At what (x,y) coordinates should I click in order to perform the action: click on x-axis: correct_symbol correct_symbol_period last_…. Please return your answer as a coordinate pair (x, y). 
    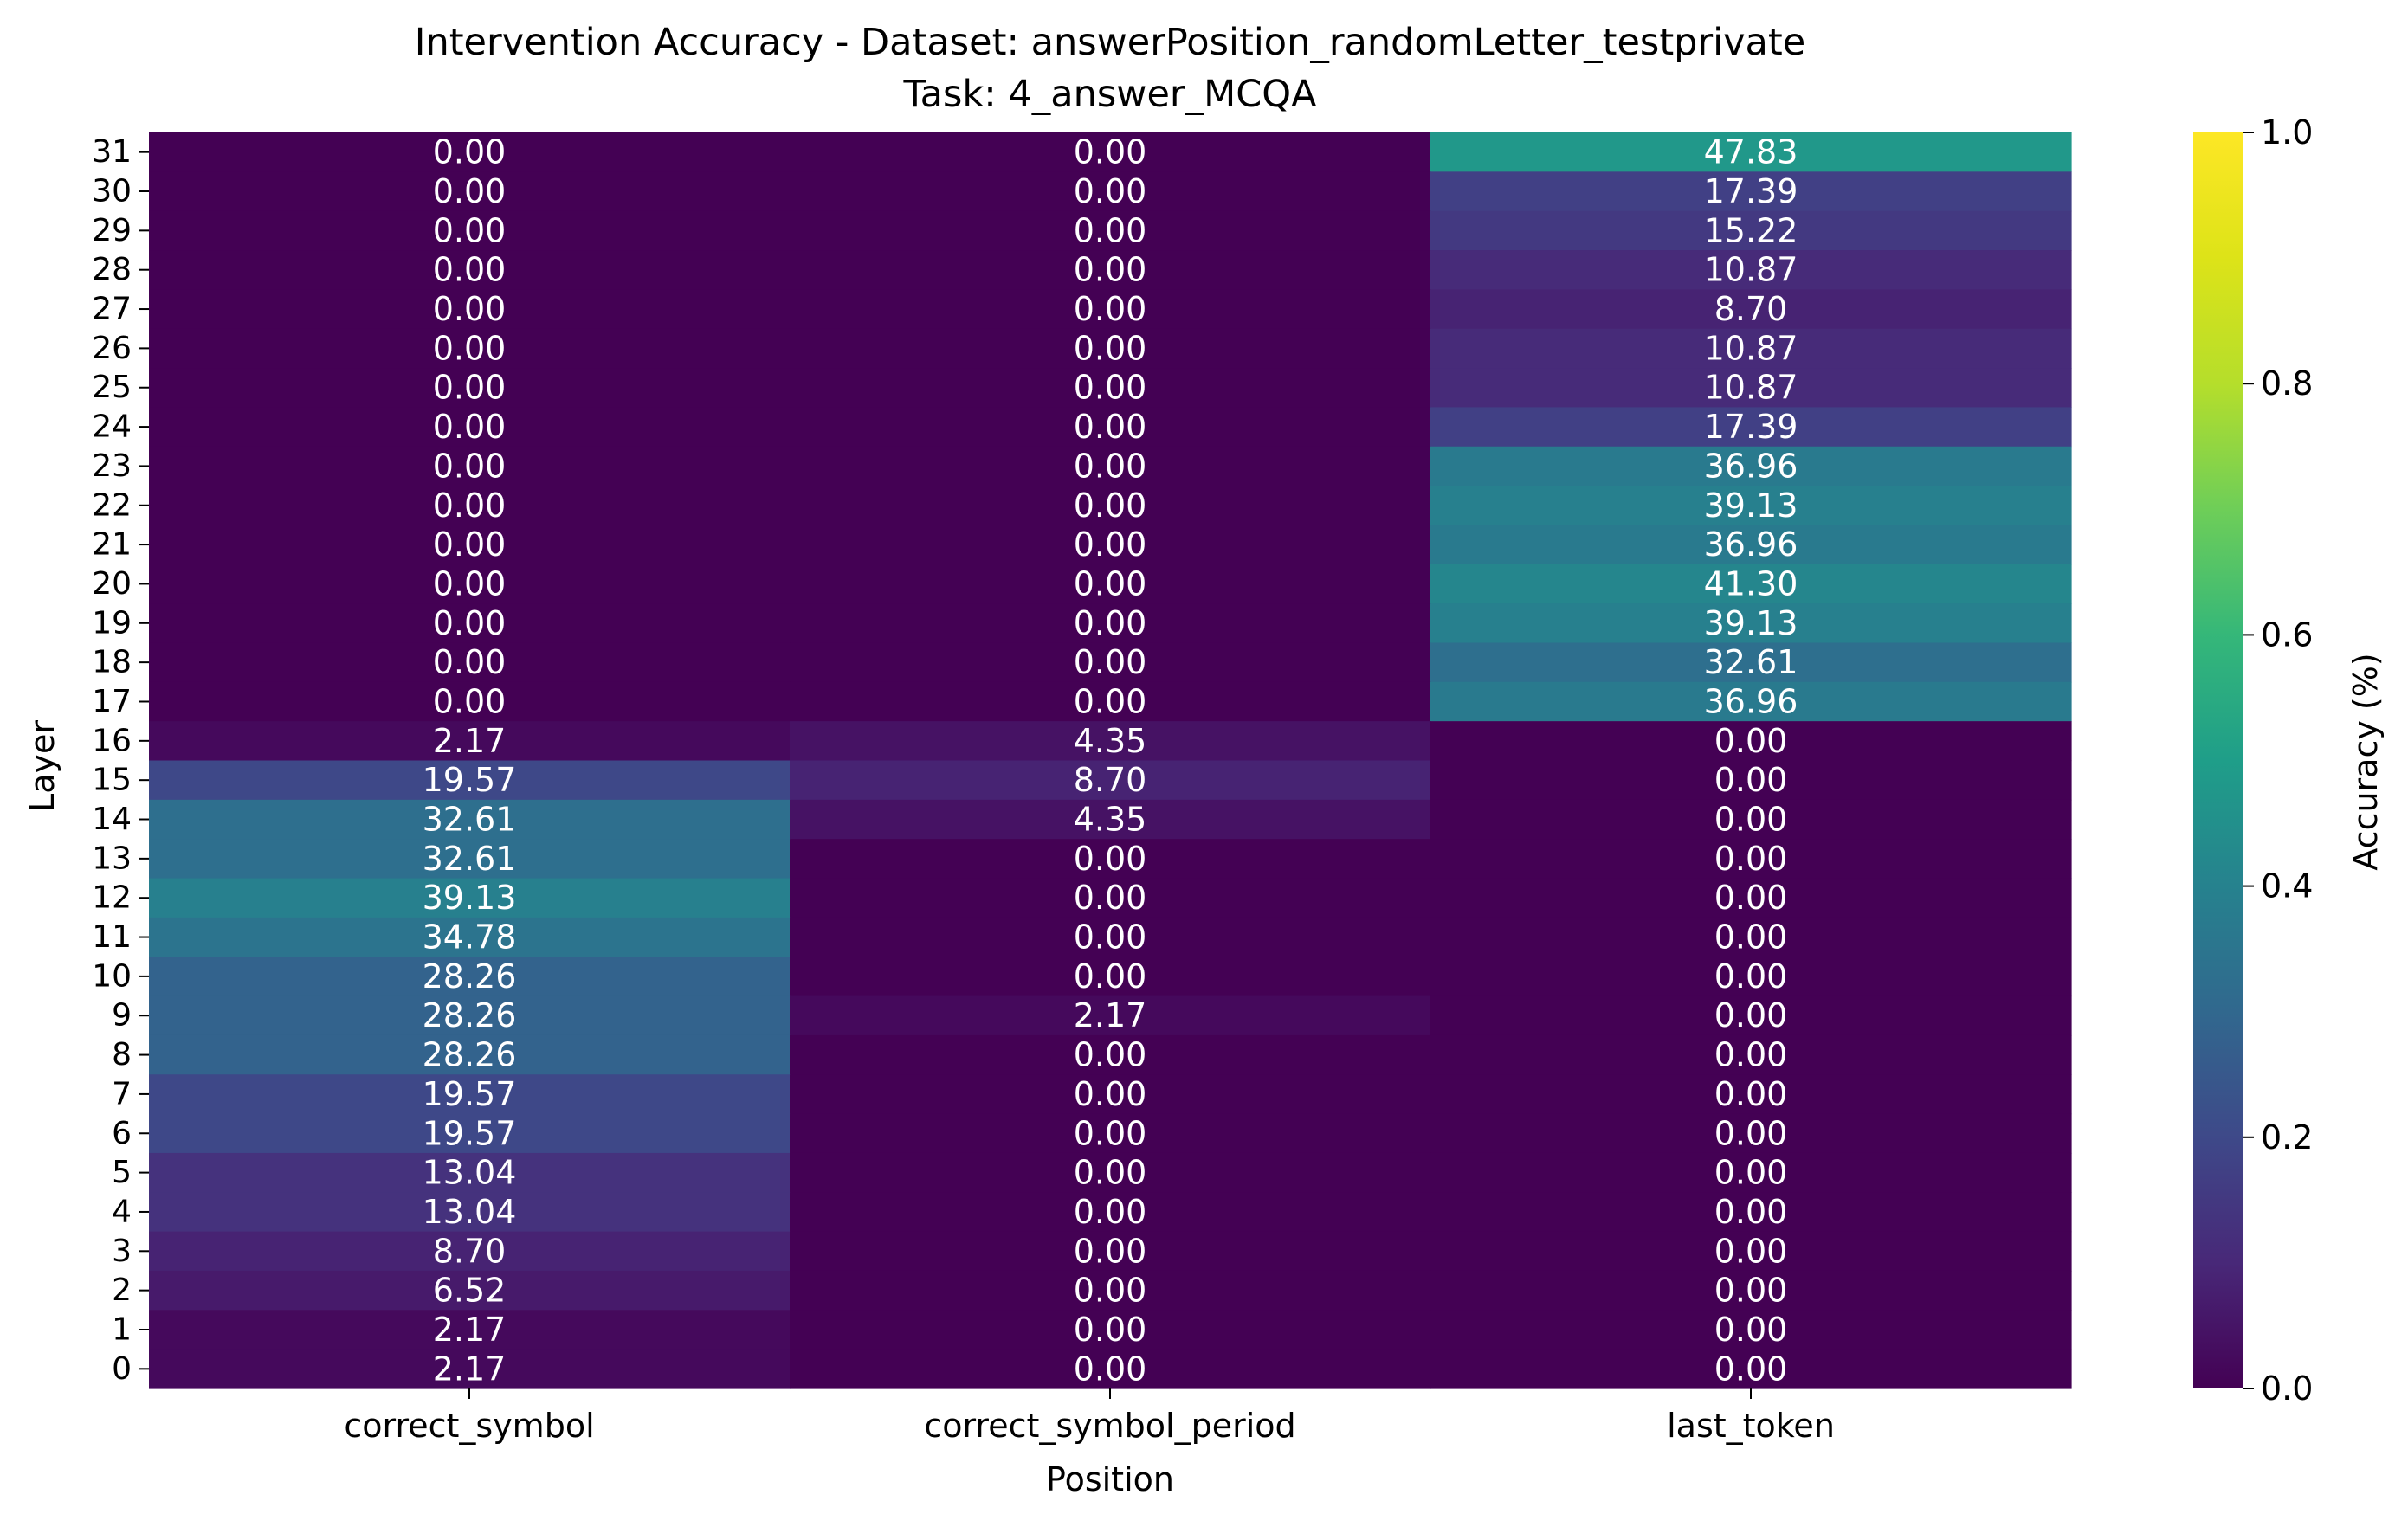
    Looking at the image, I should click on (1089, 1417).